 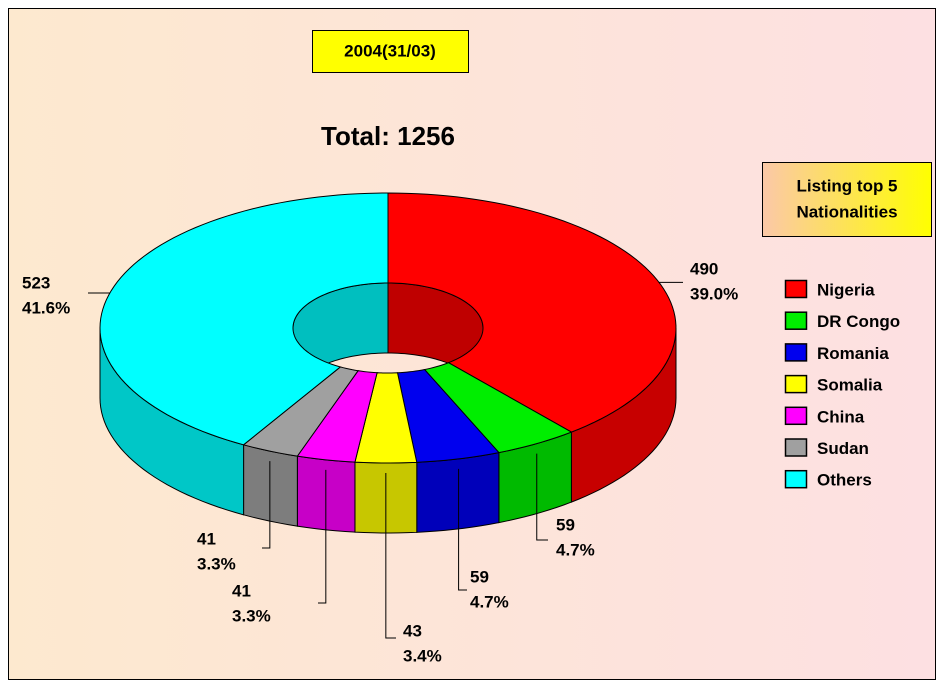 I want to click on slice, so click(x=244, y=319).